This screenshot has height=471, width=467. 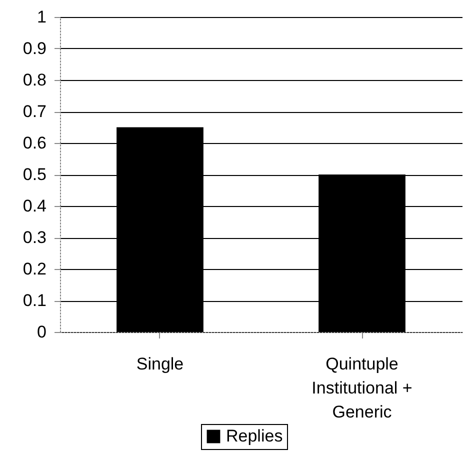 I want to click on y-tick-label: 0.3, so click(x=34, y=237).